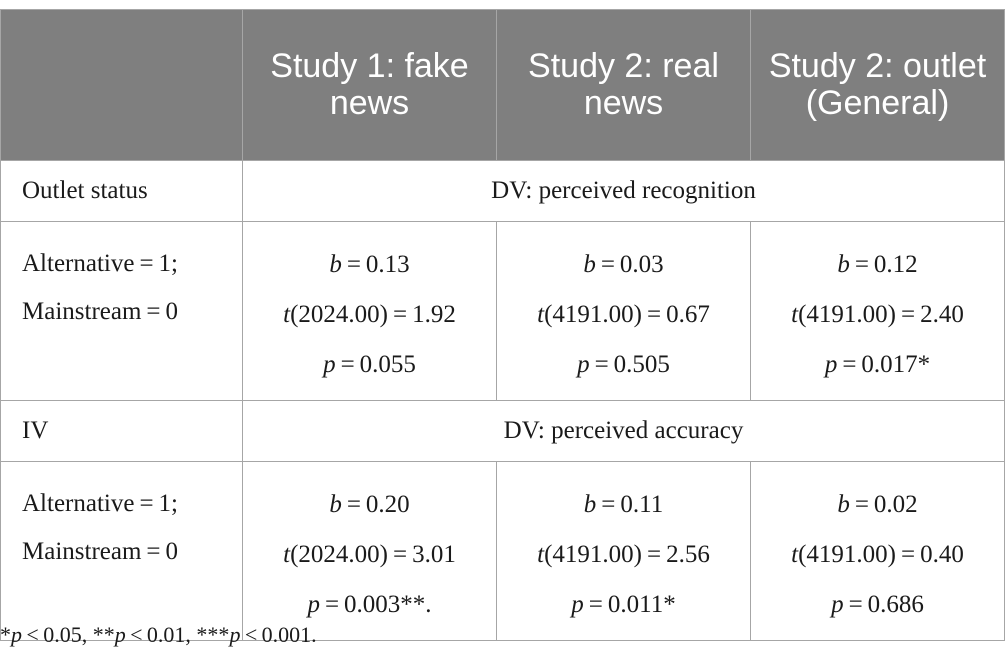  I want to click on section-label: IV, so click(121, 431).